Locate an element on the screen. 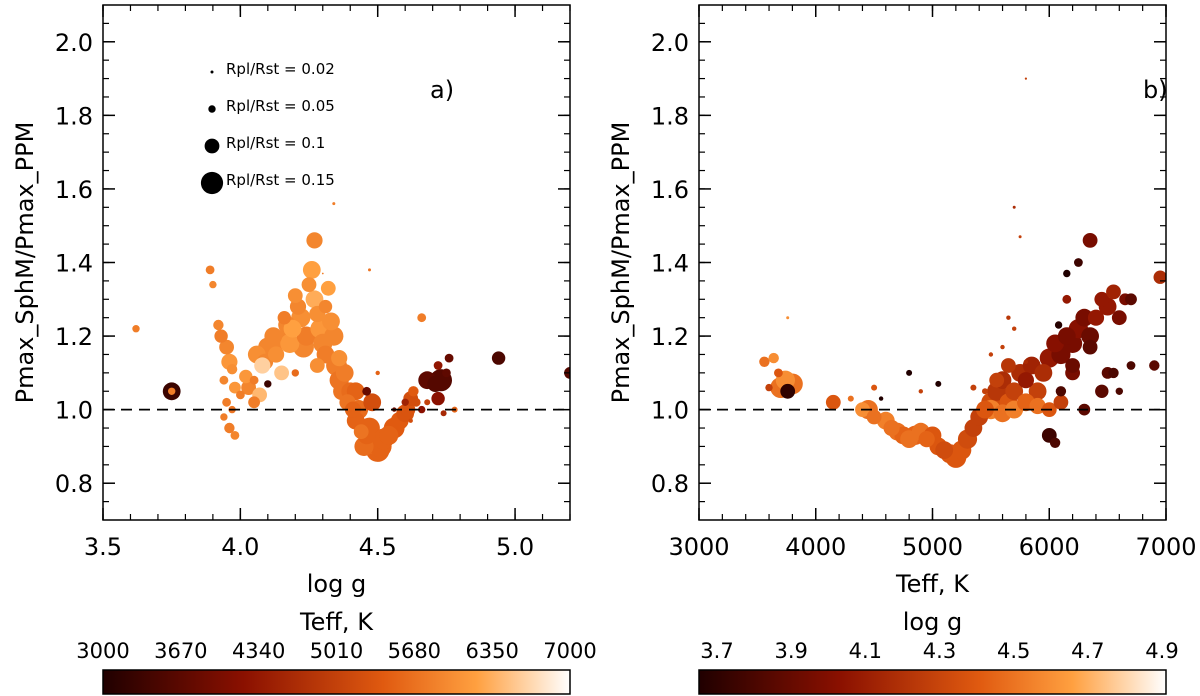 The width and height of the screenshot is (1200, 696). legend-label: Rpl/Rst = 0.1 is located at coordinates (275, 143).